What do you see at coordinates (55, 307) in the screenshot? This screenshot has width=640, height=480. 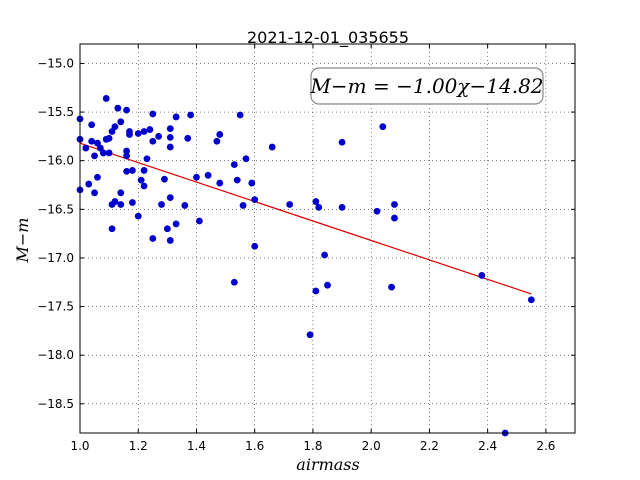 I see `y-tick-label: −17.5` at bounding box center [55, 307].